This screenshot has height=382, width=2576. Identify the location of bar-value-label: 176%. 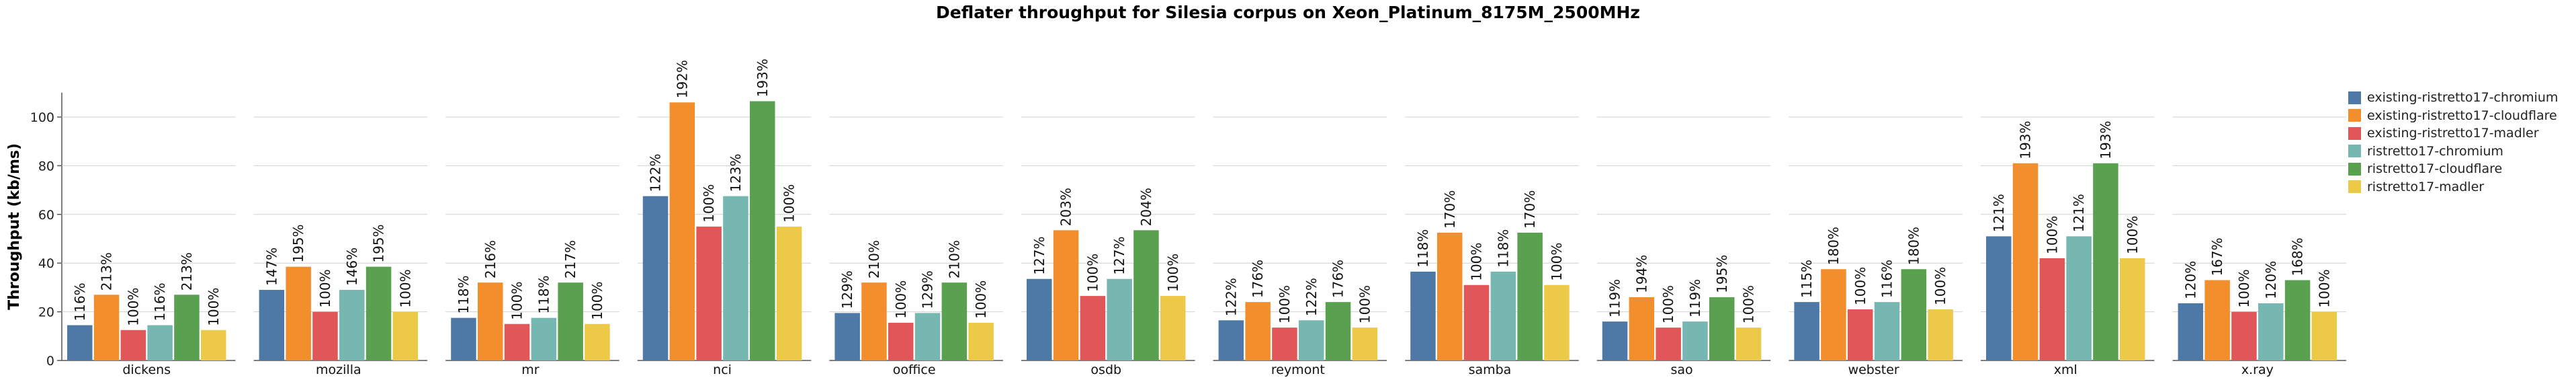
(1258, 279).